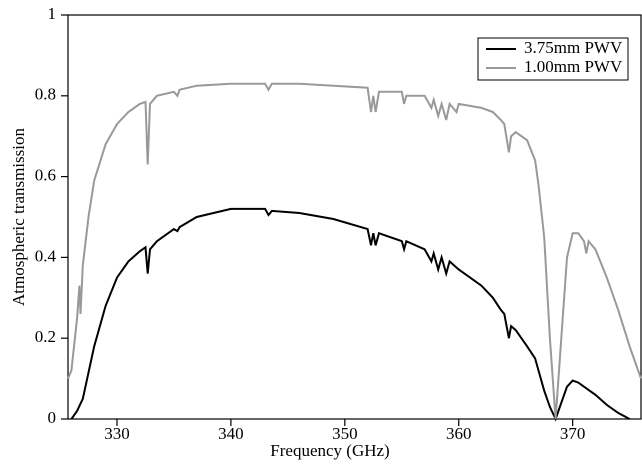  Describe the element at coordinates (117, 433) in the screenshot. I see `x-tick-label: 330` at that location.